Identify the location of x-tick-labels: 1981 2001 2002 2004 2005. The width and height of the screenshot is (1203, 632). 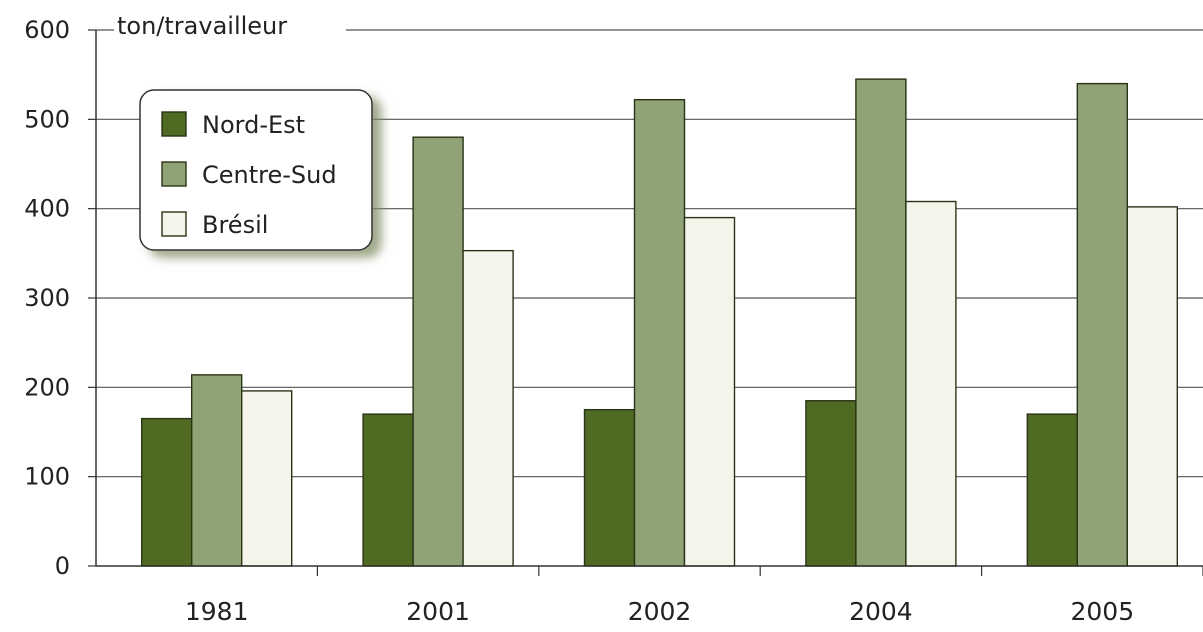
(694, 596).